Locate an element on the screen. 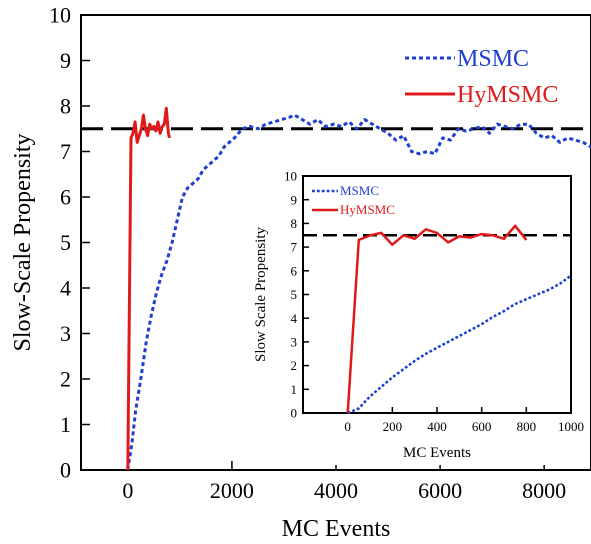  inset-y-tick-label-5: 5 is located at coordinates (294, 294).